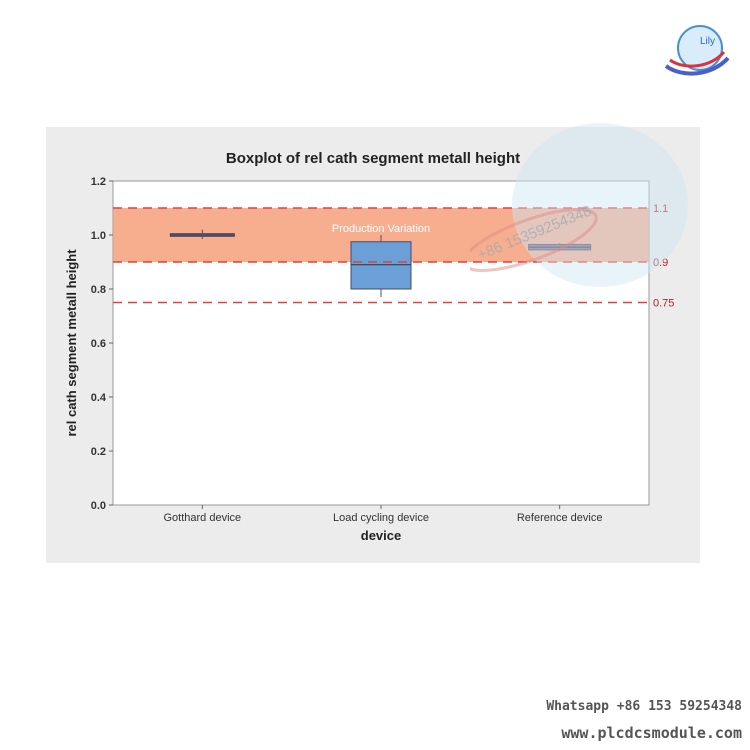 This screenshot has height=750, width=750. Describe the element at coordinates (381, 229) in the screenshot. I see `band-label: Production Variation` at that location.